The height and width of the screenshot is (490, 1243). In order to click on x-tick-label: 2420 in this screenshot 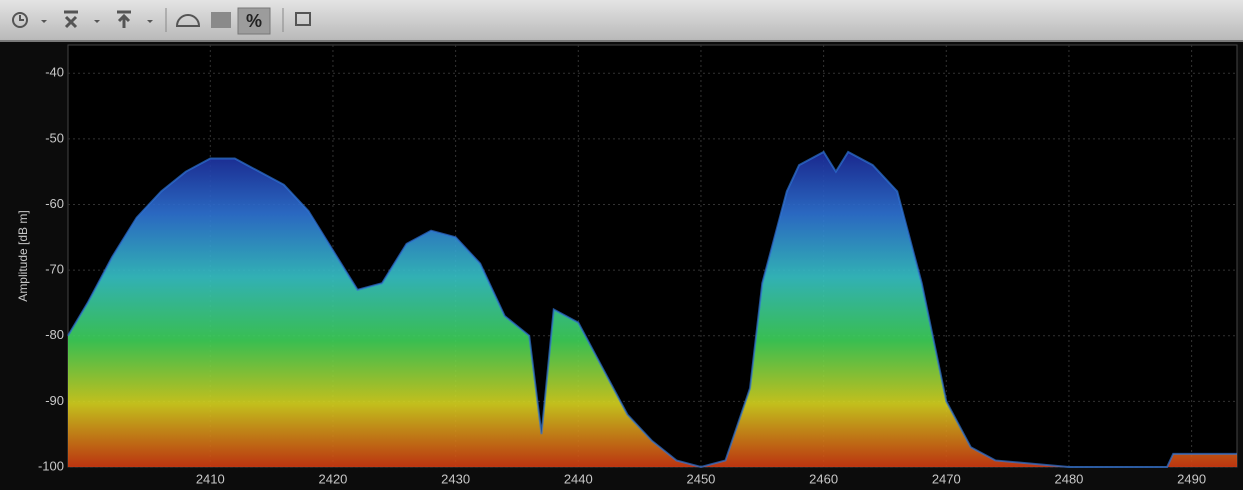, I will do `click(332, 478)`.